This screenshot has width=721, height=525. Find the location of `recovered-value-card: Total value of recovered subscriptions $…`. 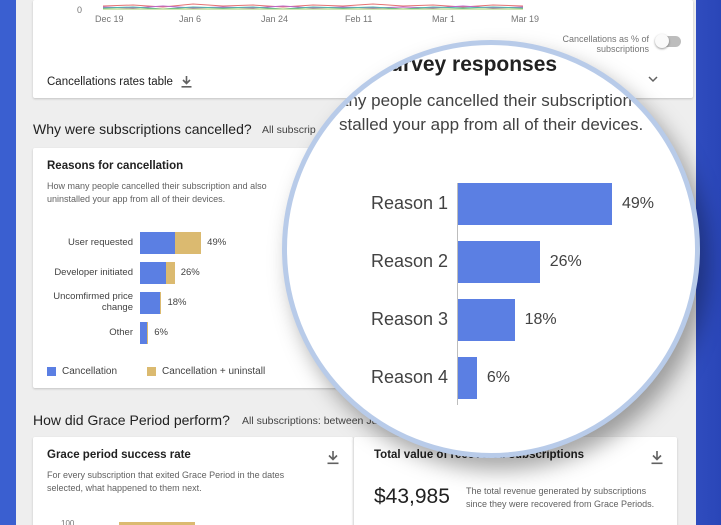

recovered-value-card: Total value of recovered subscriptions $… is located at coordinates (515, 481).